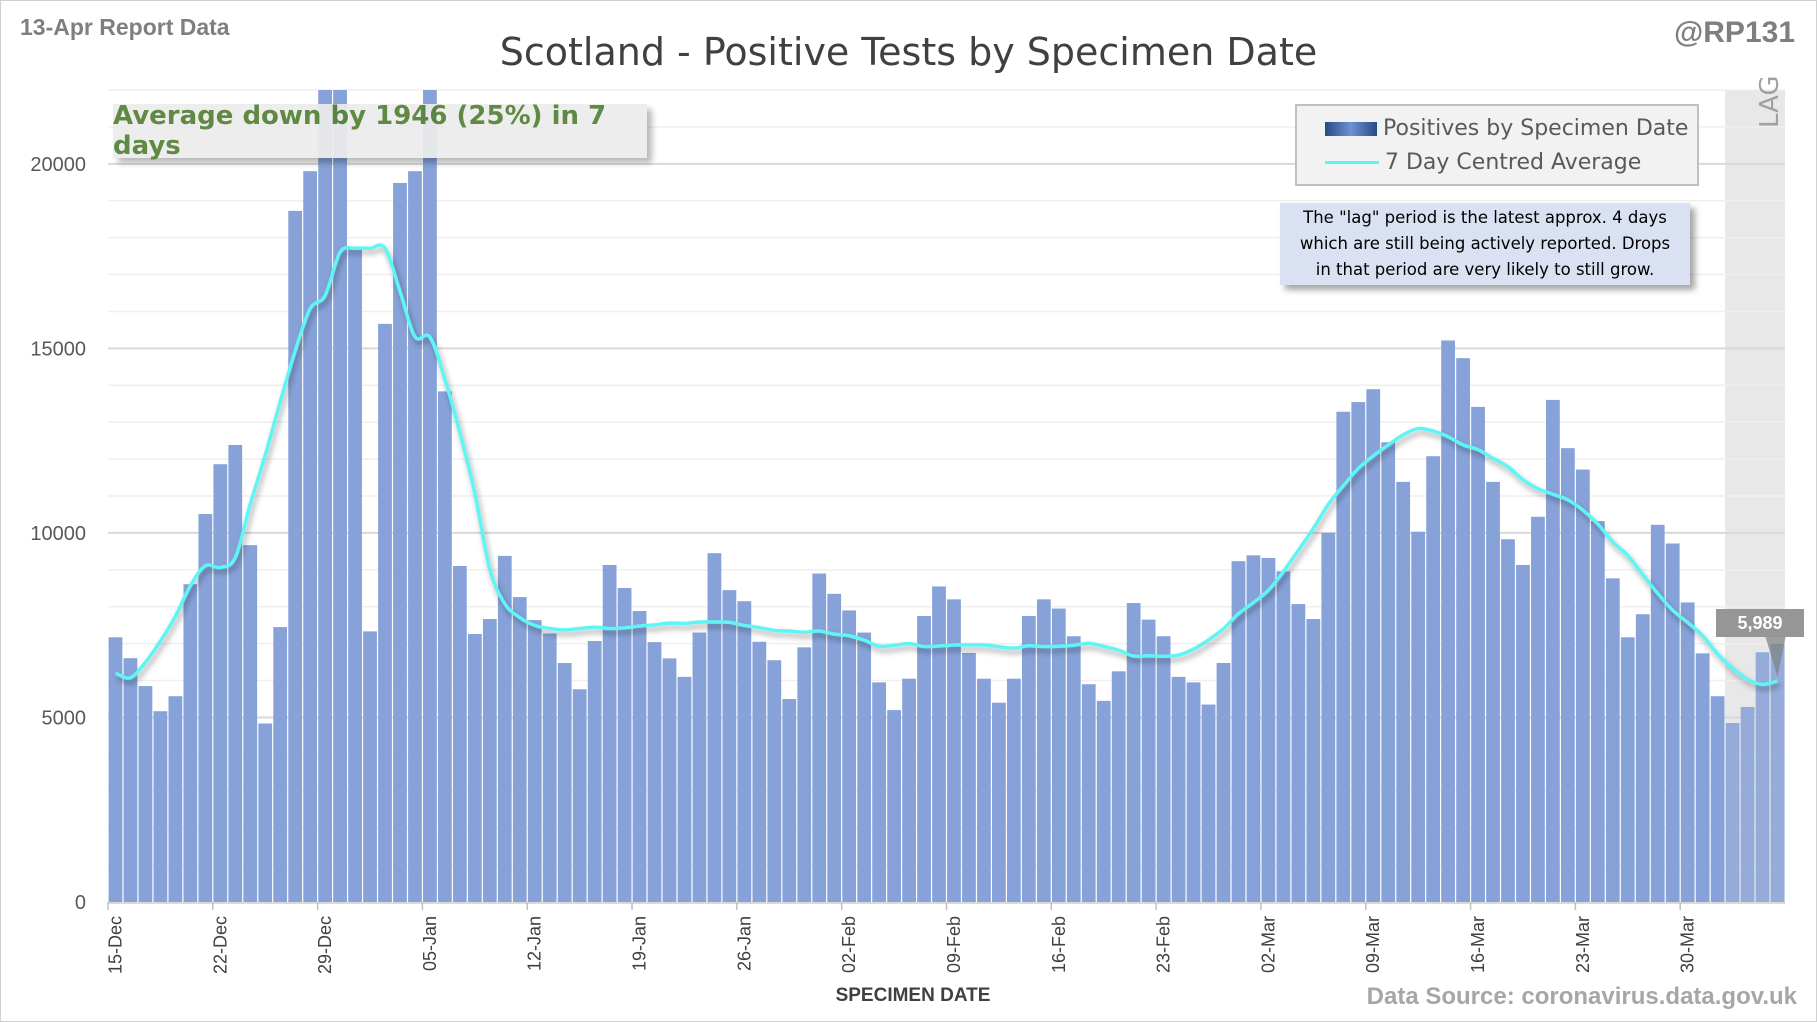  Describe the element at coordinates (58, 349) in the screenshot. I see `y-tick-label: 15000` at that location.